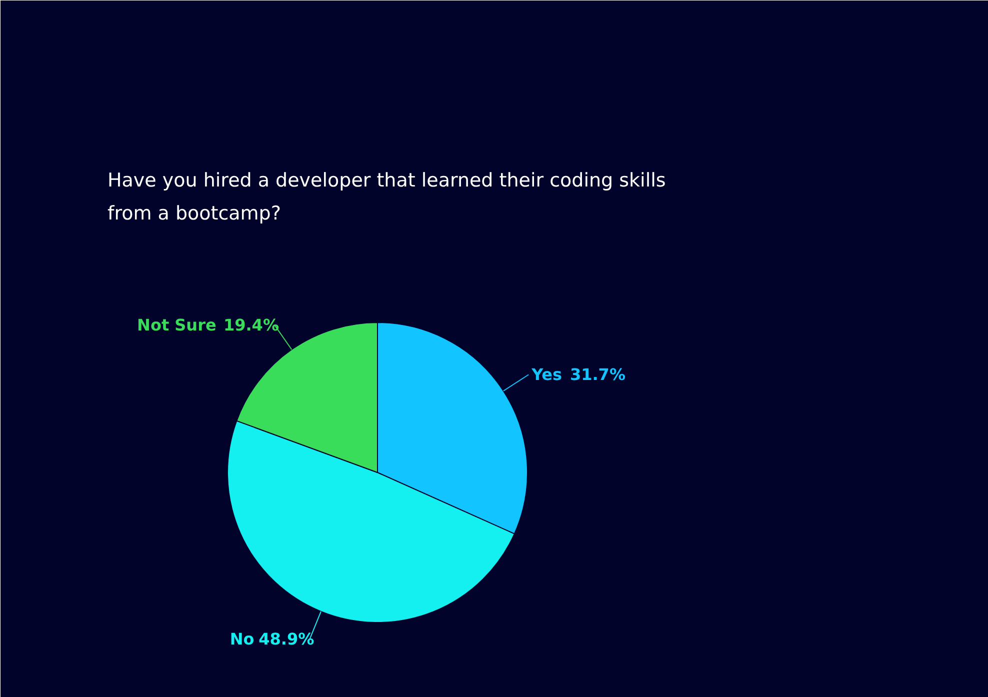 Image resolution: width=988 pixels, height=697 pixels. What do you see at coordinates (286, 639) in the screenshot?
I see `data-label: 48.9%` at bounding box center [286, 639].